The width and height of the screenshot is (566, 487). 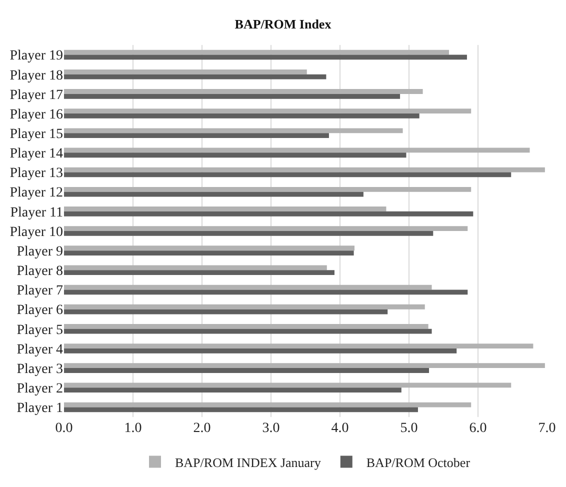 I want to click on y-tick-label: Player 14, so click(x=36, y=154).